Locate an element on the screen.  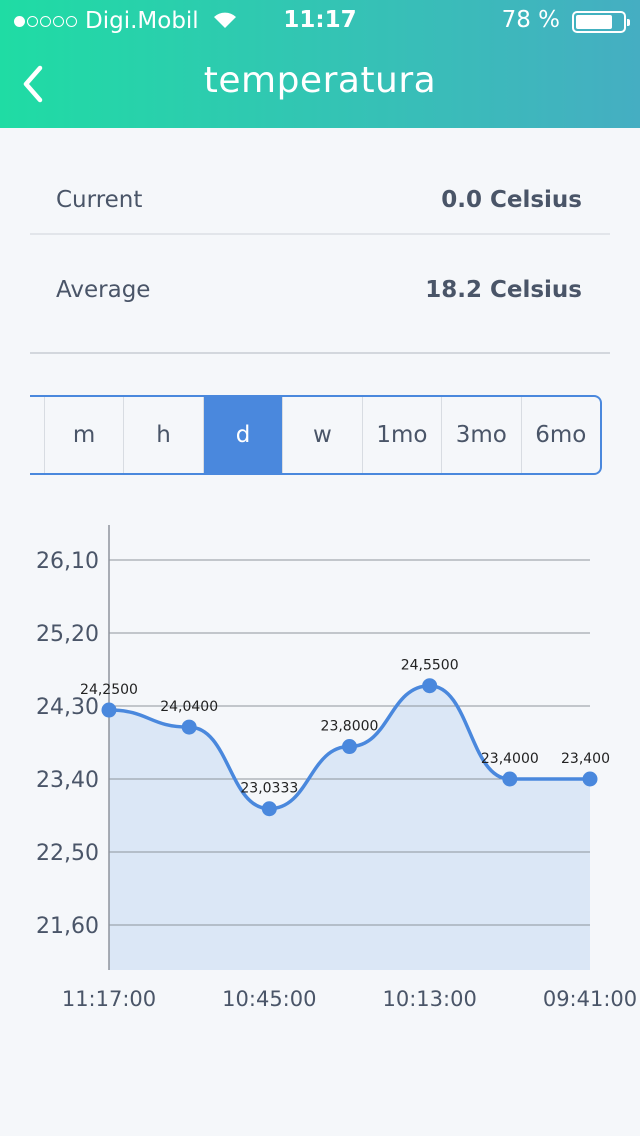
carrier-name: Digi.Mobil is located at coordinates (142, 21).